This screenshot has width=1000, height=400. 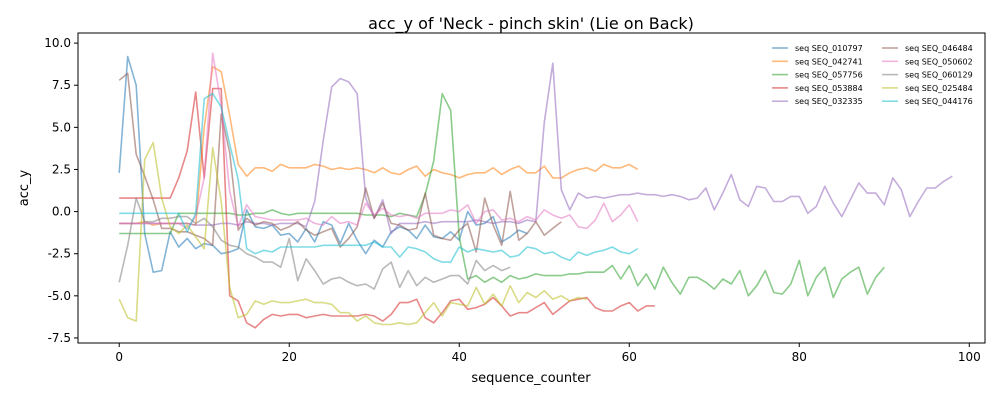 I want to click on x-tick-label: 100, so click(x=969, y=357).